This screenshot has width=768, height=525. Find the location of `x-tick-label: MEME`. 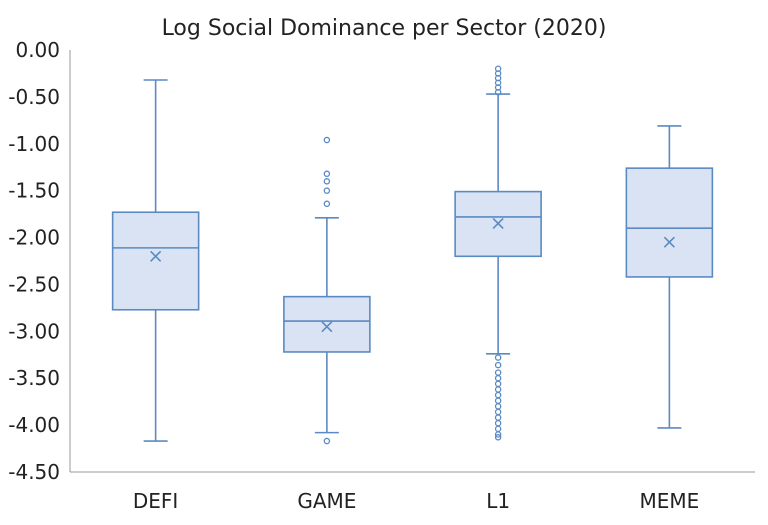

x-tick-label: MEME is located at coordinates (669, 501).